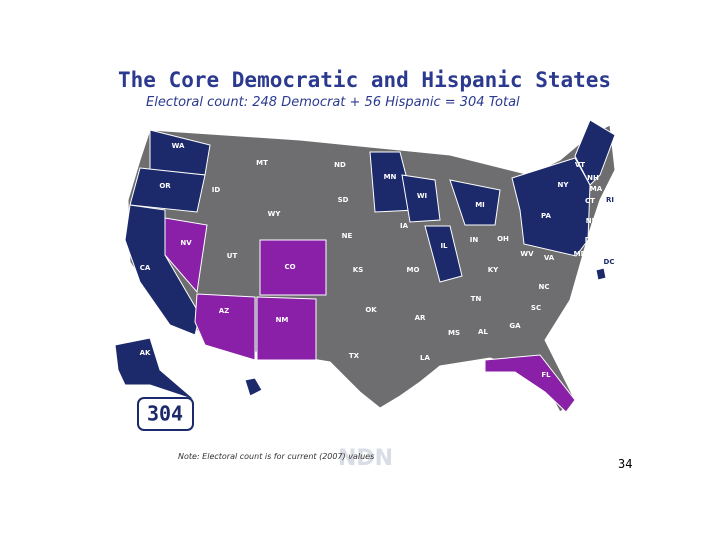  Describe the element at coordinates (580, 254) in the screenshot. I see `state-label: MD` at that location.